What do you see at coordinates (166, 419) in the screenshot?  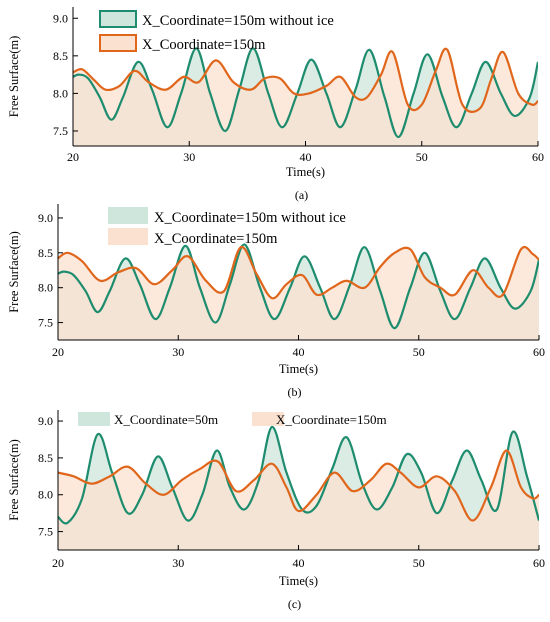 I see `legend-label-1: X_Coordinate=50m` at bounding box center [166, 419].